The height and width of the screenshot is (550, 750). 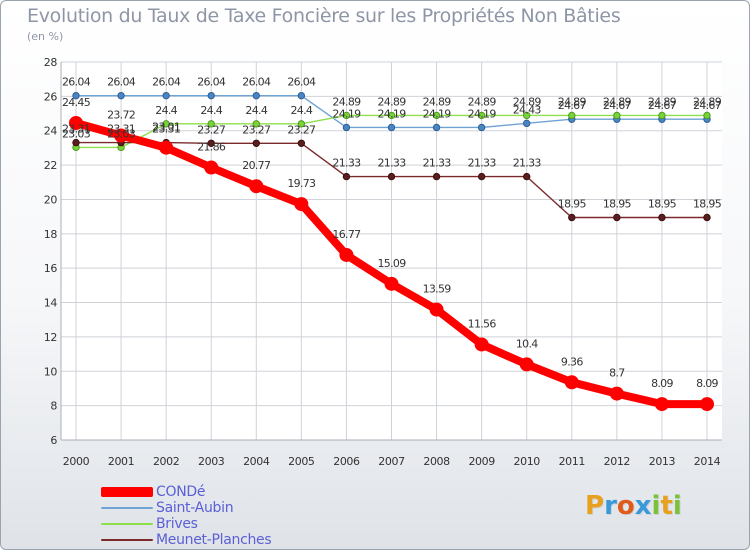 What do you see at coordinates (572, 461) in the screenshot?
I see `x-tick-label: 2011` at bounding box center [572, 461].